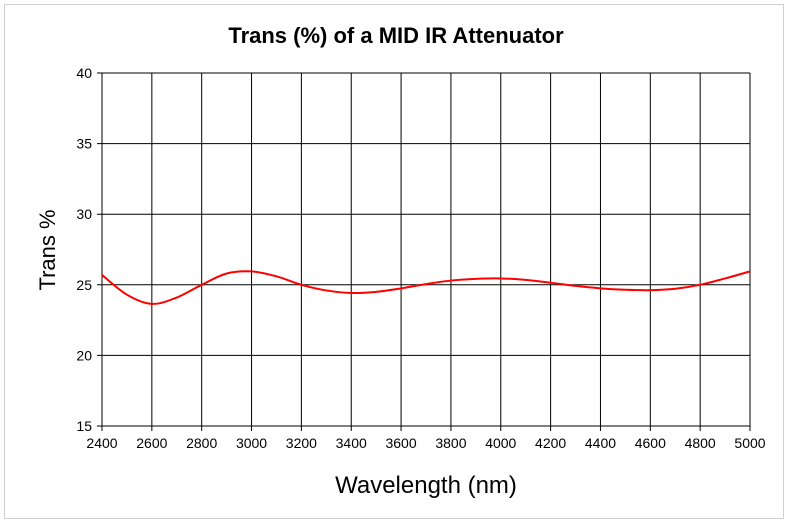 The width and height of the screenshot is (790, 527). Describe the element at coordinates (400, 443) in the screenshot. I see `x-tick-label: 3600` at that location.